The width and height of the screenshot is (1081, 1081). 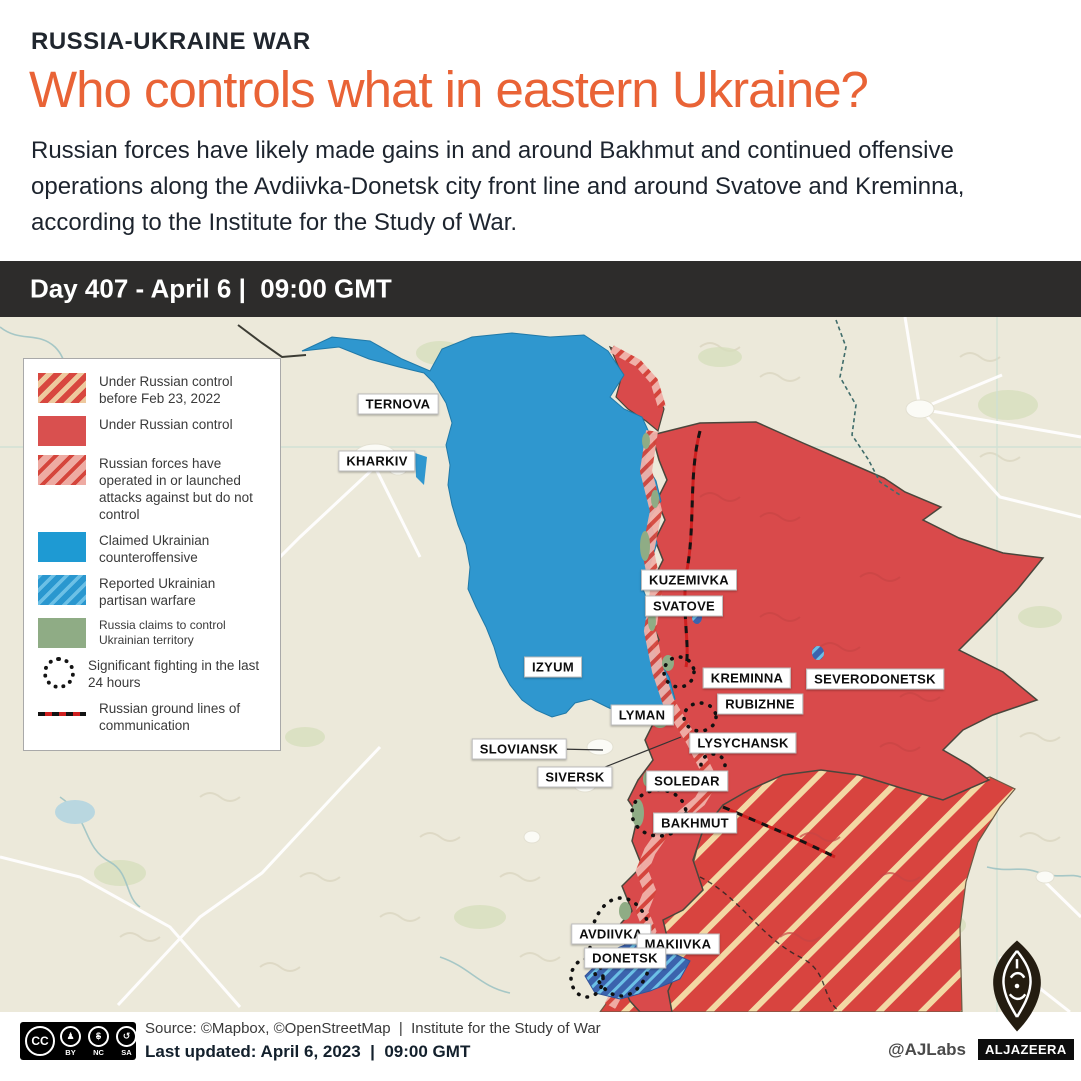 I want to click on blue-sliver, so click(x=421, y=469).